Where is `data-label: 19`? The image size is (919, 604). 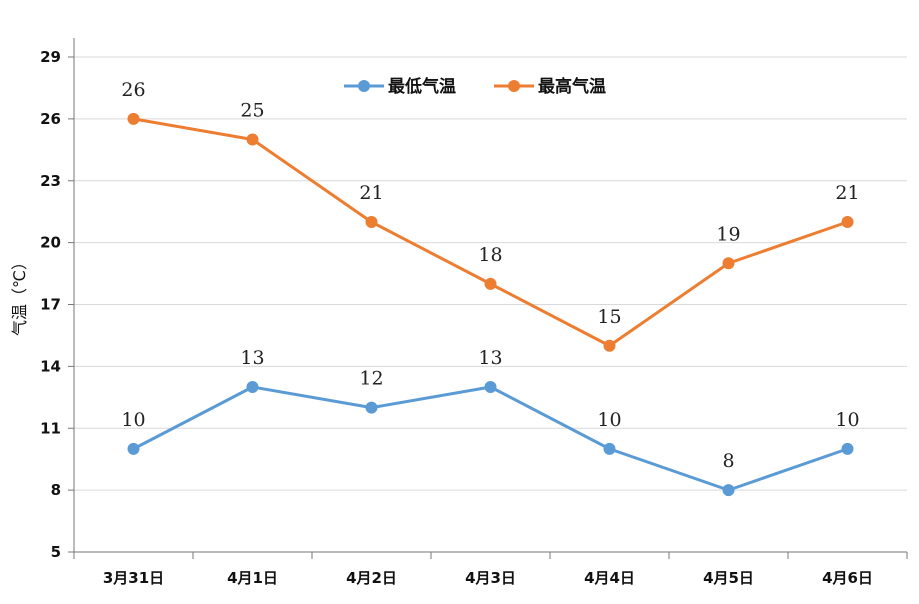
data-label: 19 is located at coordinates (728, 234).